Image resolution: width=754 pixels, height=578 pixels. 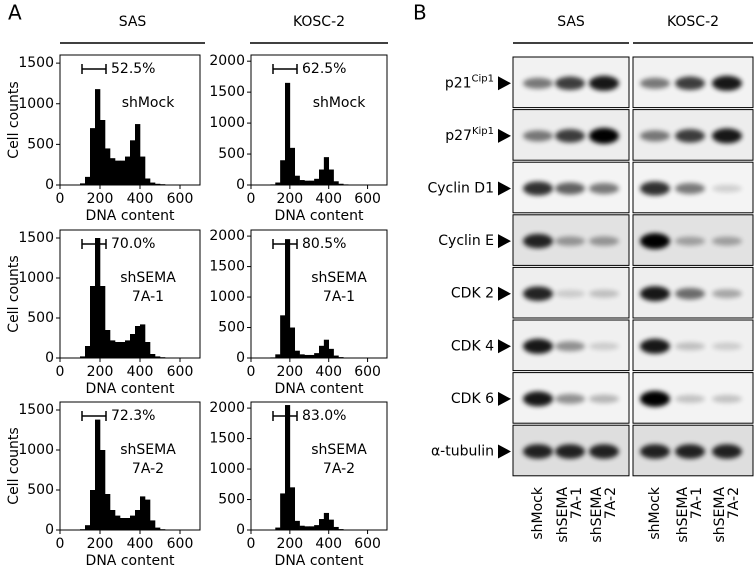 I want to click on y-axis-label: Cell counts, so click(x=14, y=119).